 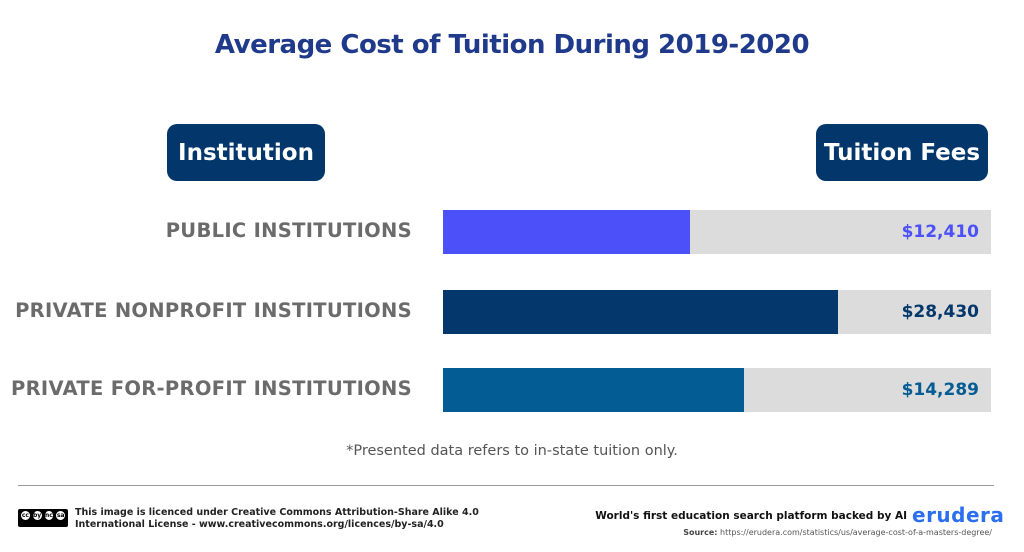 What do you see at coordinates (902, 152) in the screenshot?
I see `tuition-fees-header: Tuition Fees` at bounding box center [902, 152].